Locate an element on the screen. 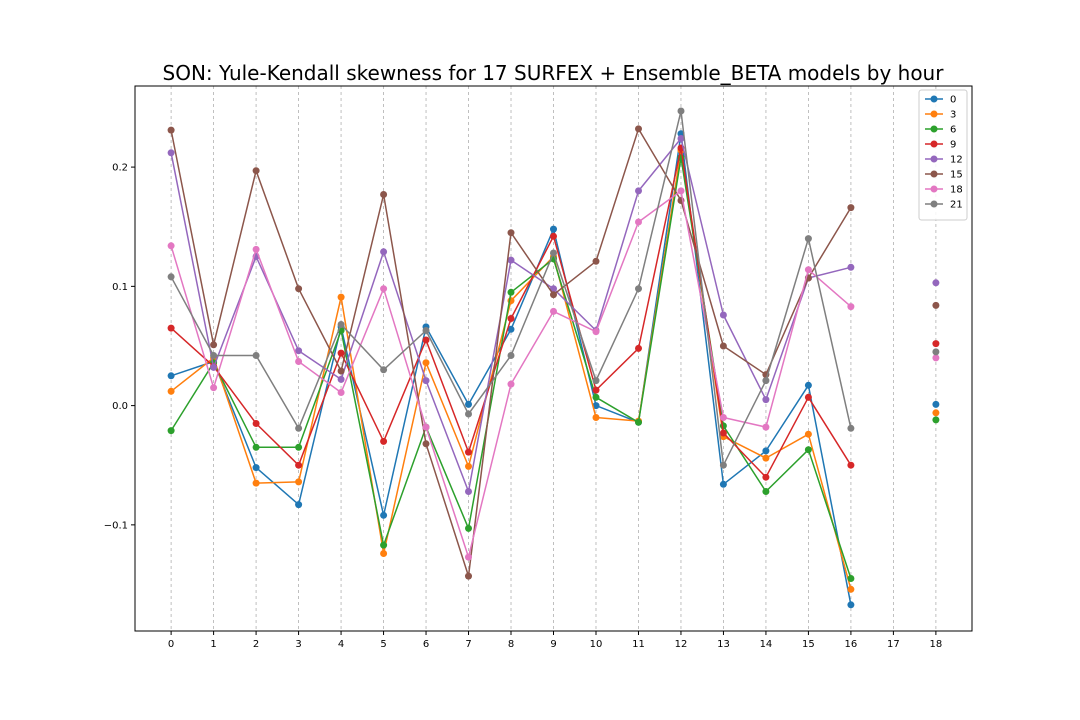  legend-label: 3 is located at coordinates (953, 115).